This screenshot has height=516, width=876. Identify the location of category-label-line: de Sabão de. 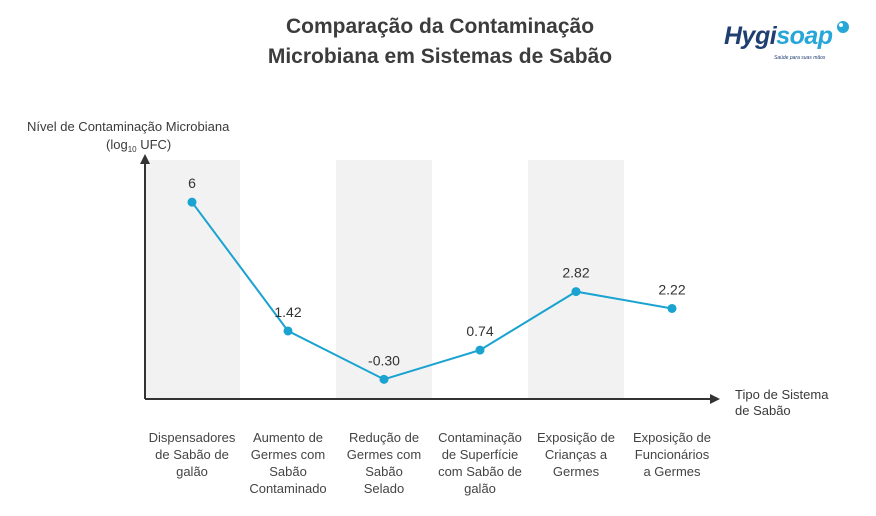
(192, 454).